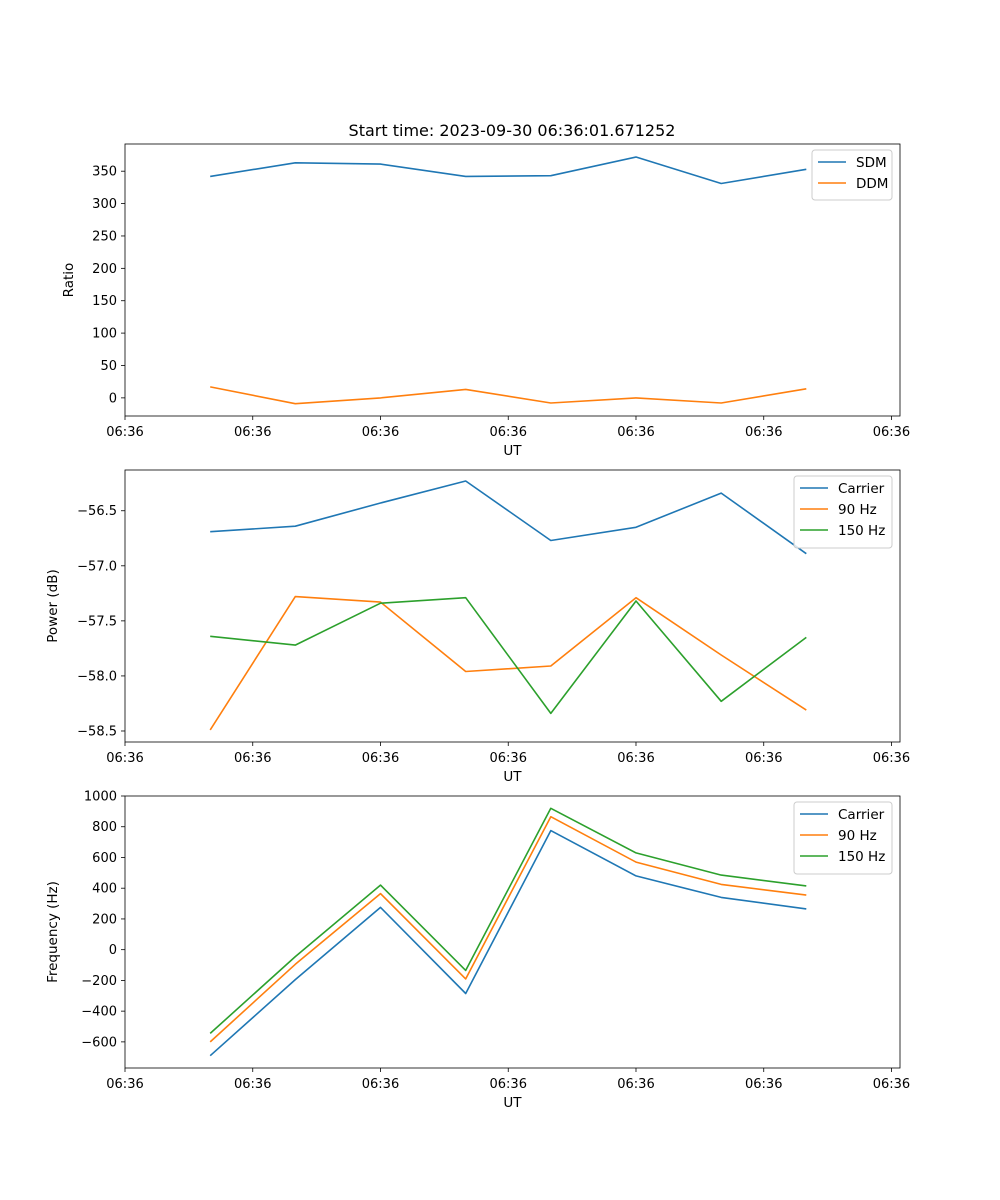 The image size is (1000, 1200). What do you see at coordinates (69, 280) in the screenshot?
I see `y-axis-label: Ratio` at bounding box center [69, 280].